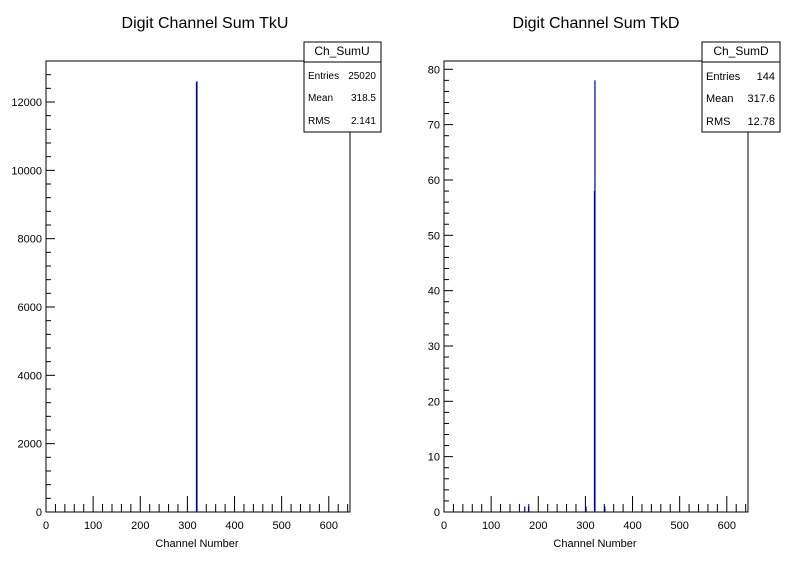 The image size is (796, 574). I want to click on y-tick-label: 60, so click(434, 181).